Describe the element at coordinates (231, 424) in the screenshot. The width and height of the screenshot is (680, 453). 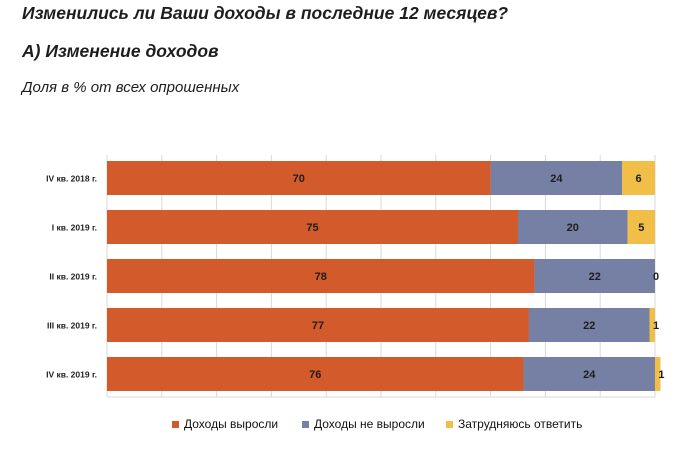
I see `legend-label-grew: Доходы выросли` at that location.